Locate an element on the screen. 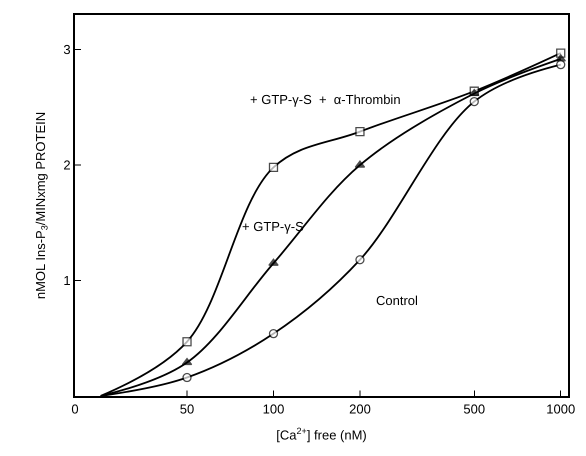 The width and height of the screenshot is (586, 456). y-tick-label: 3 is located at coordinates (67, 50).